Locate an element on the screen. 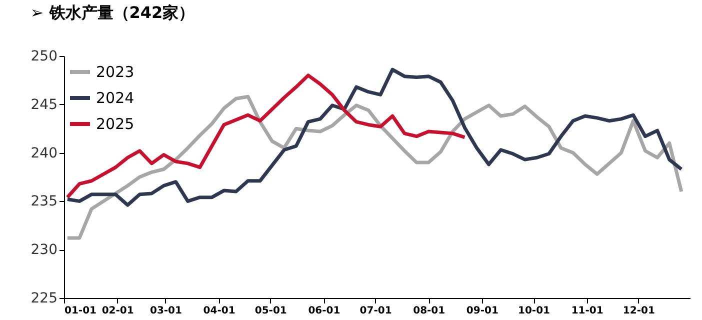 Image resolution: width=702 pixels, height=320 pixels. x-tick-label: 08-01 is located at coordinates (429, 311).